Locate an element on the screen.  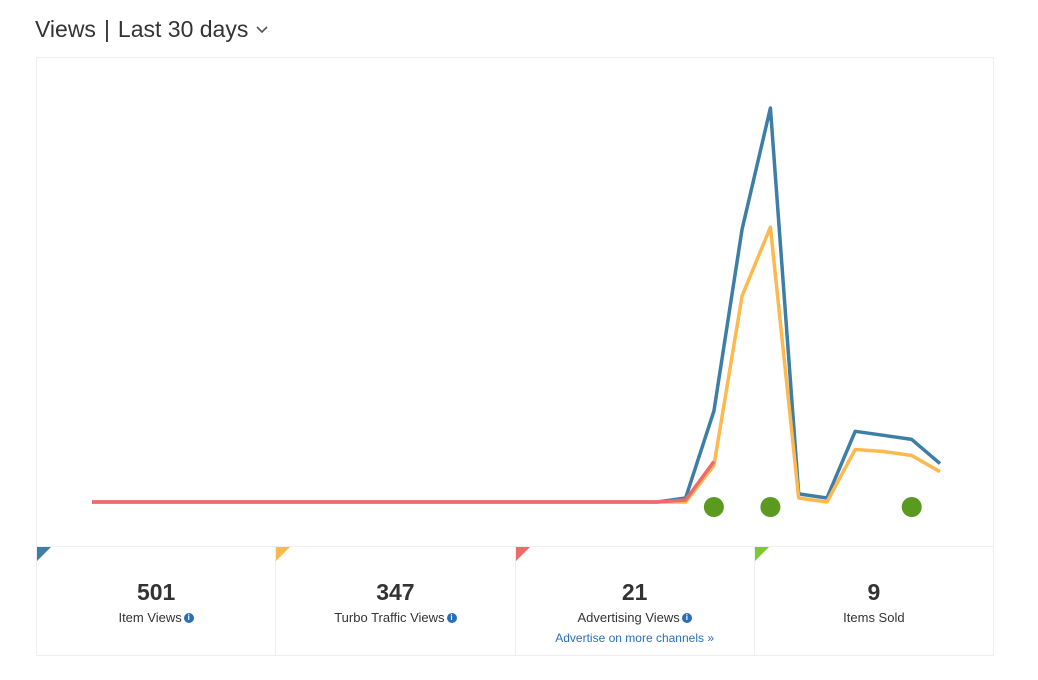
summary-value: 501 is located at coordinates (156, 592).